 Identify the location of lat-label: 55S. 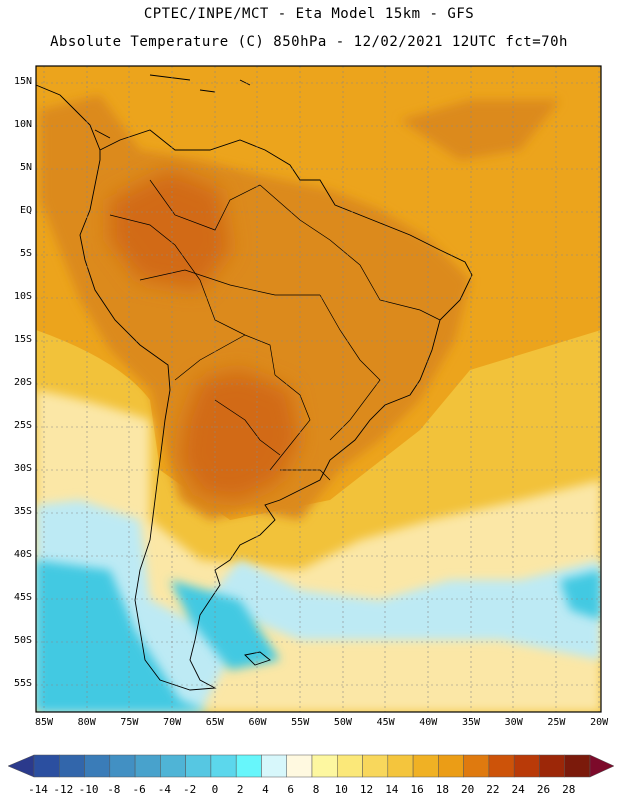
(22, 683).